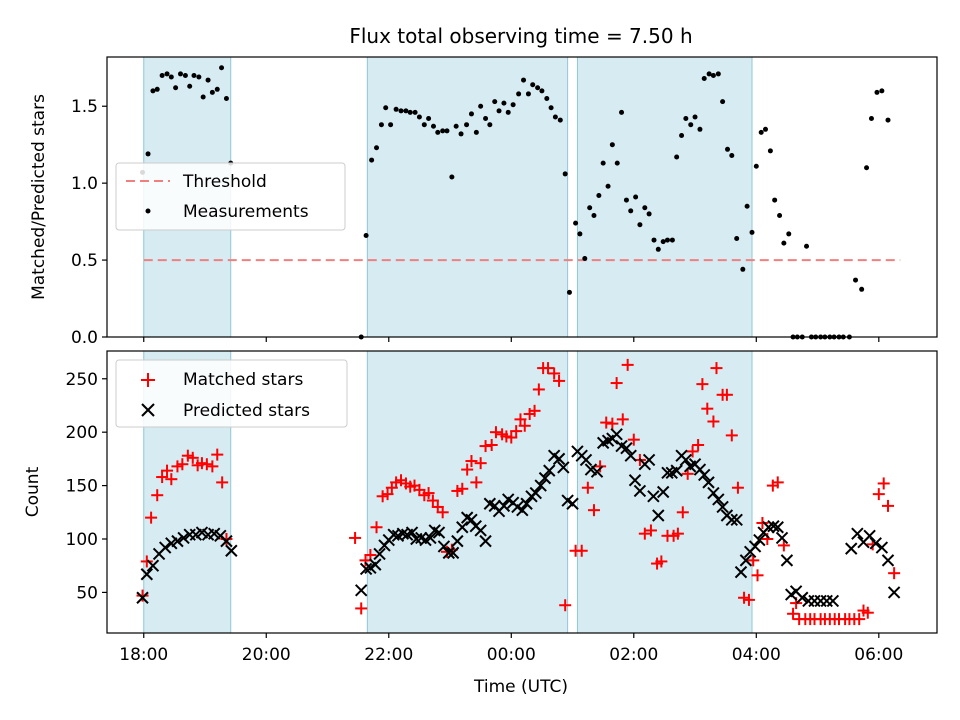 The width and height of the screenshot is (960, 720). What do you see at coordinates (246, 411) in the screenshot?
I see `legend-predicted-label: Predicted stars` at bounding box center [246, 411].